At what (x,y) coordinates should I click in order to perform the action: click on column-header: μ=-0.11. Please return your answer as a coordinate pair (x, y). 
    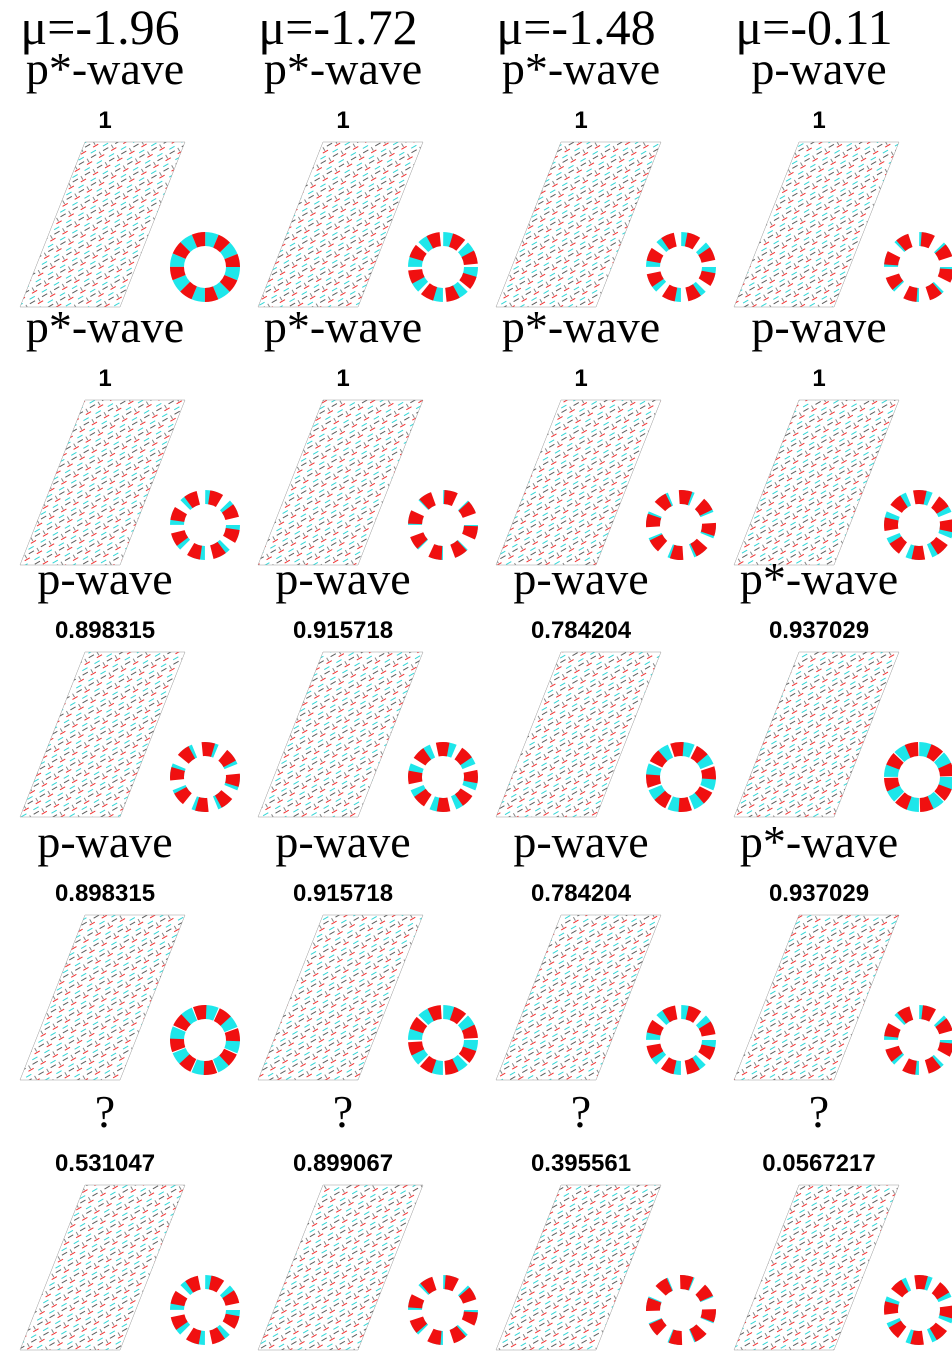
    Looking at the image, I should click on (813, 27).